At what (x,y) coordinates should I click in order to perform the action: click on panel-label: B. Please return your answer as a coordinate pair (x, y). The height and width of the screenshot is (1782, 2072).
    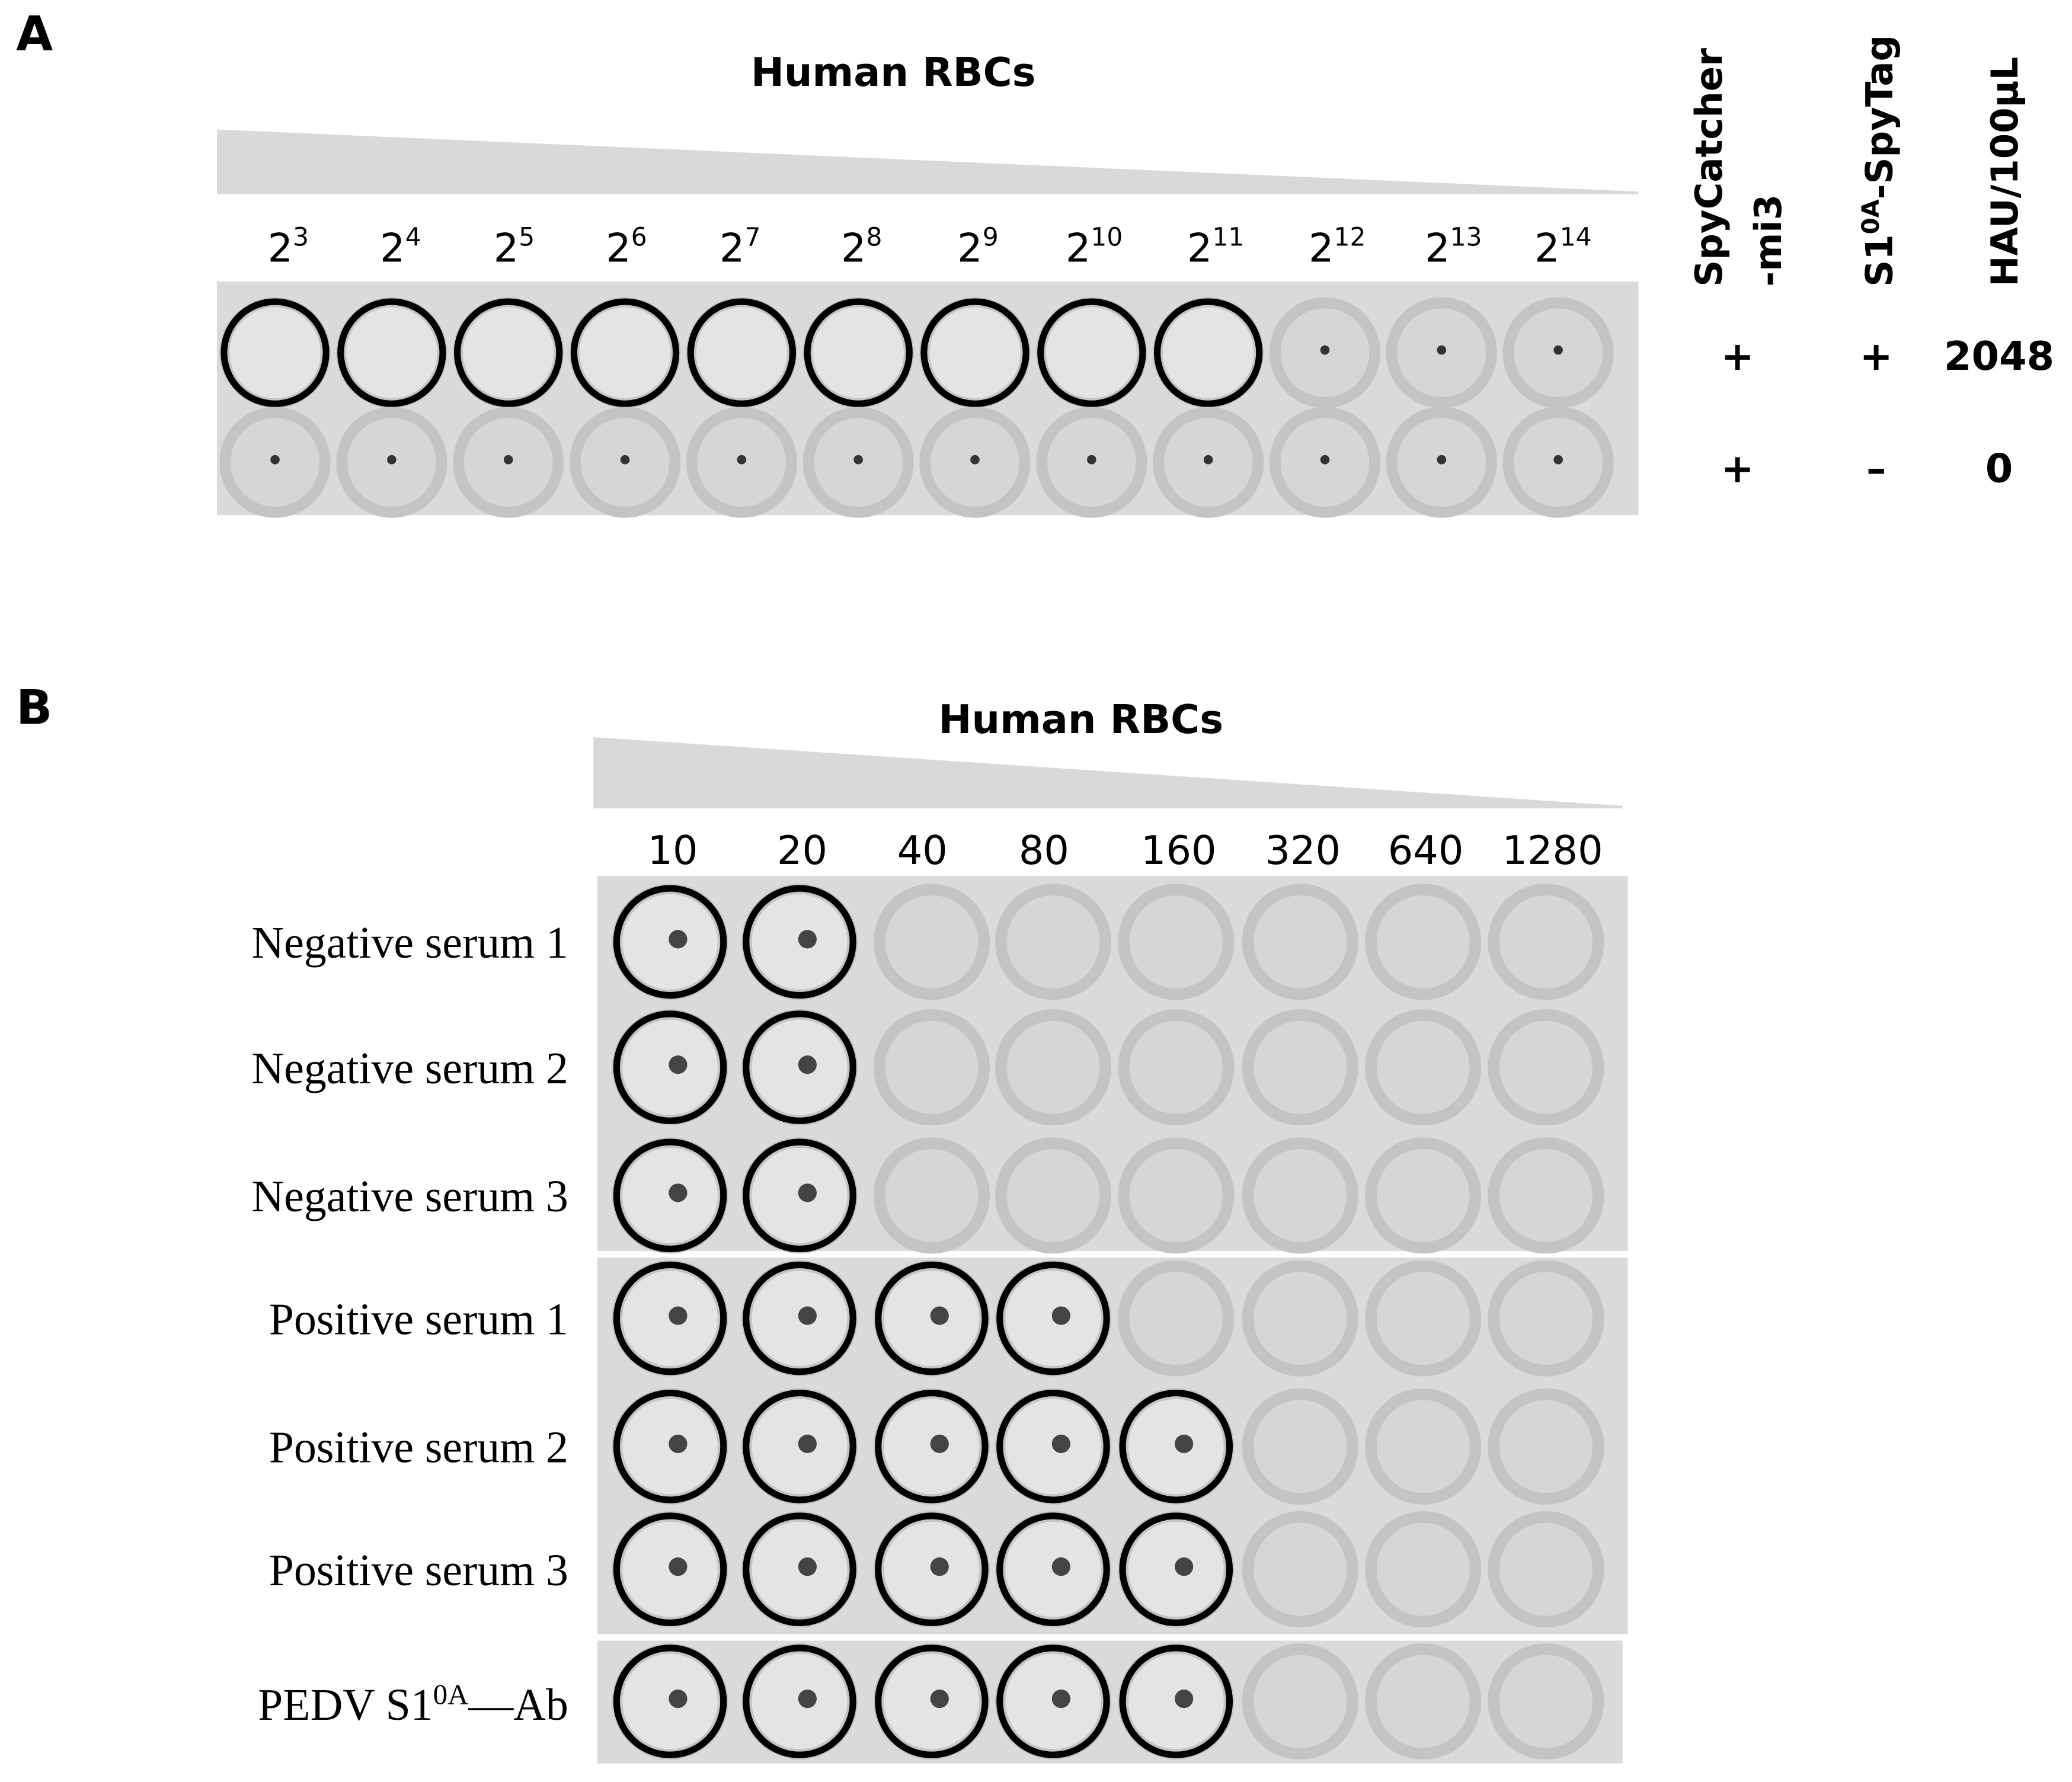
    Looking at the image, I should click on (34, 707).